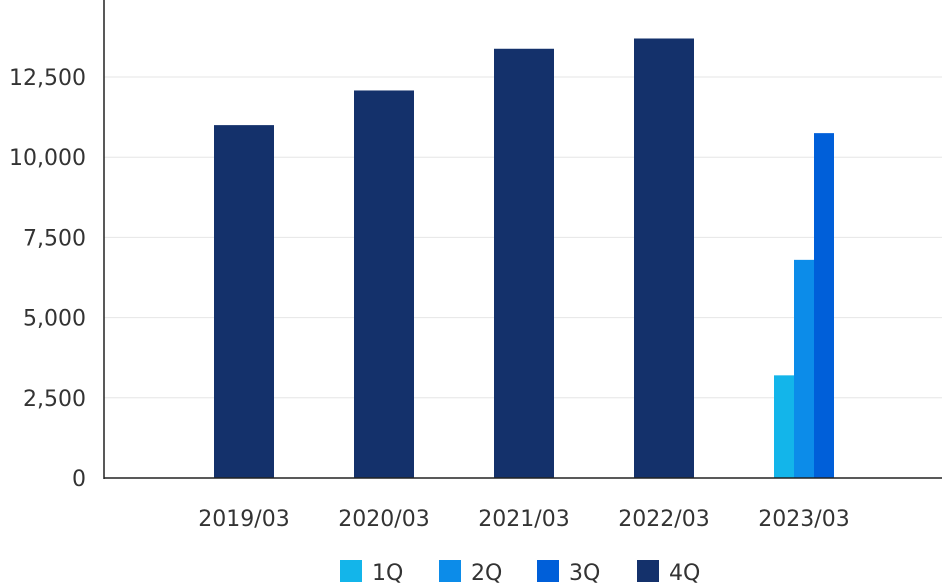 This screenshot has width=942, height=586. Describe the element at coordinates (54, 399) in the screenshot. I see `y-tick-label: 2,500` at that location.